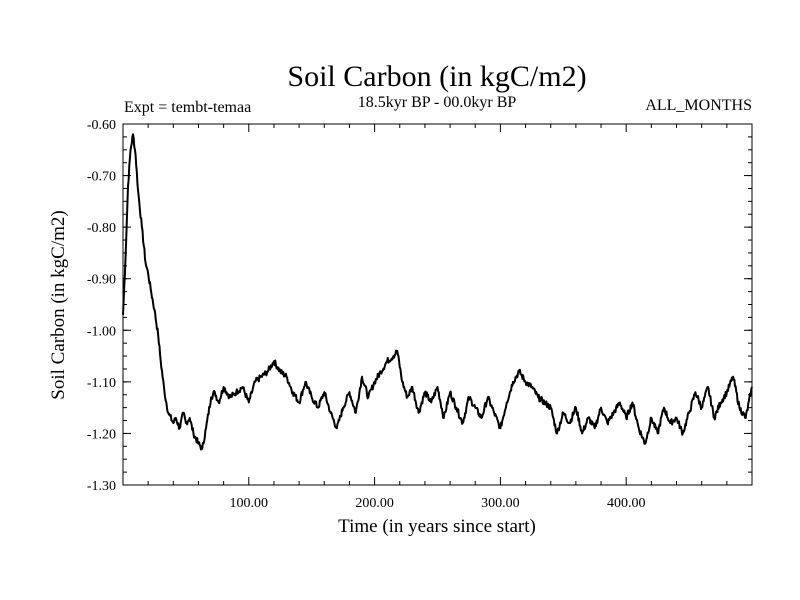 This screenshot has height=600, width=800. Describe the element at coordinates (626, 503) in the screenshot. I see `x-tick-label: 400.00` at that location.